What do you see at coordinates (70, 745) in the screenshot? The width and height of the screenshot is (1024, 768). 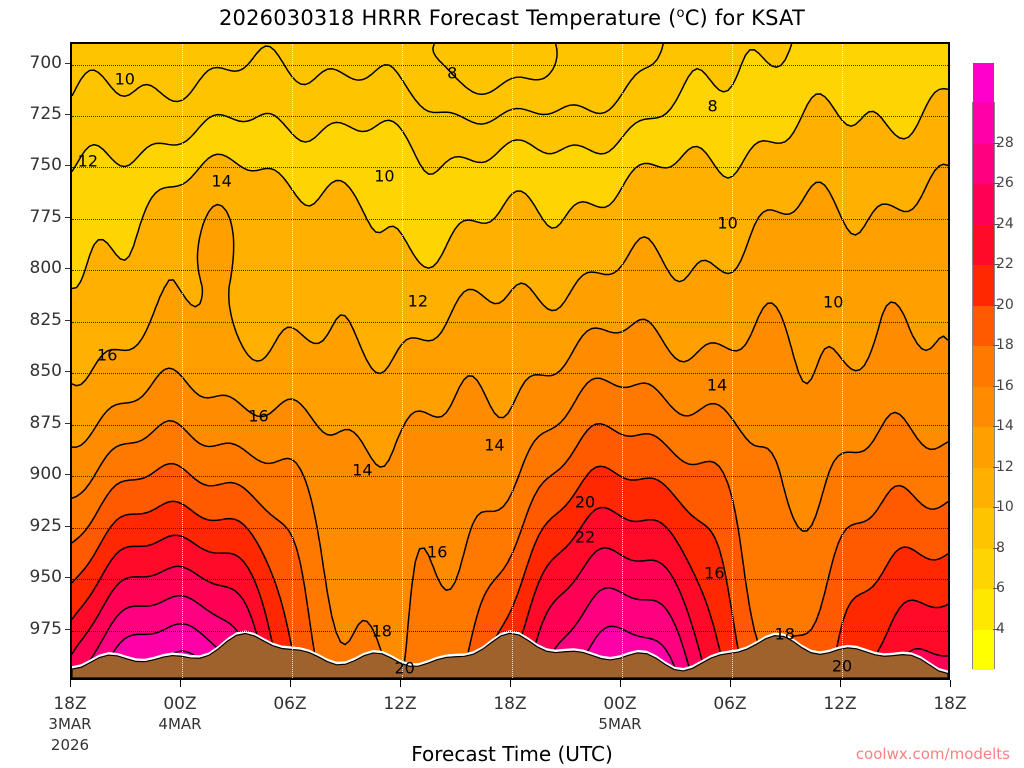 I see `x-axis-year-label: 2026` at bounding box center [70, 745].